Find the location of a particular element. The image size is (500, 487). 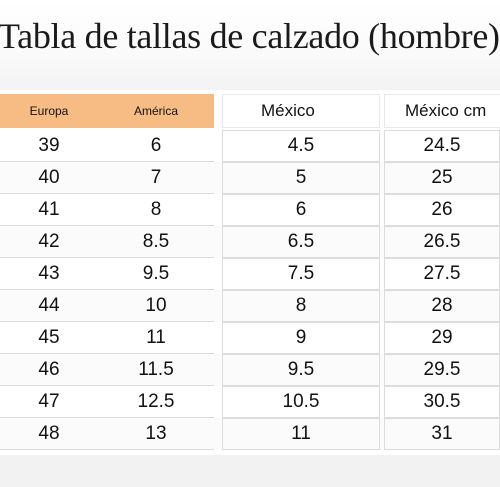

table-row: 46 11.5 9.5 29.5 is located at coordinates (250, 370).